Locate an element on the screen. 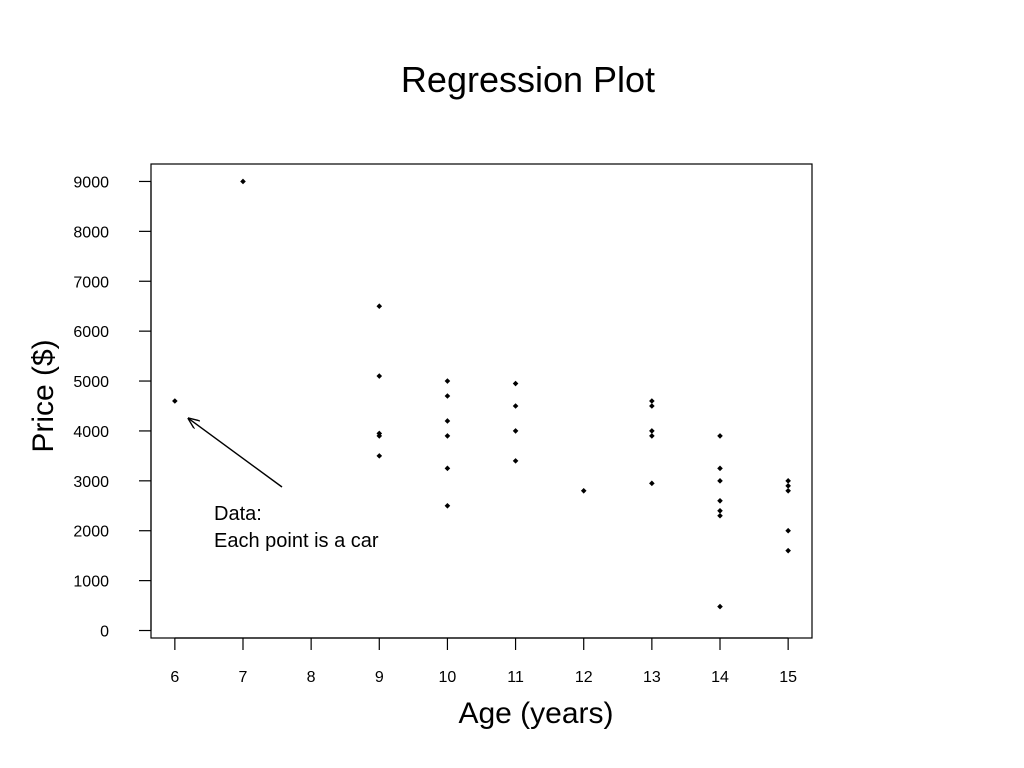 This screenshot has height=768, width=1024. y-tick-label: 0 is located at coordinates (104, 632).